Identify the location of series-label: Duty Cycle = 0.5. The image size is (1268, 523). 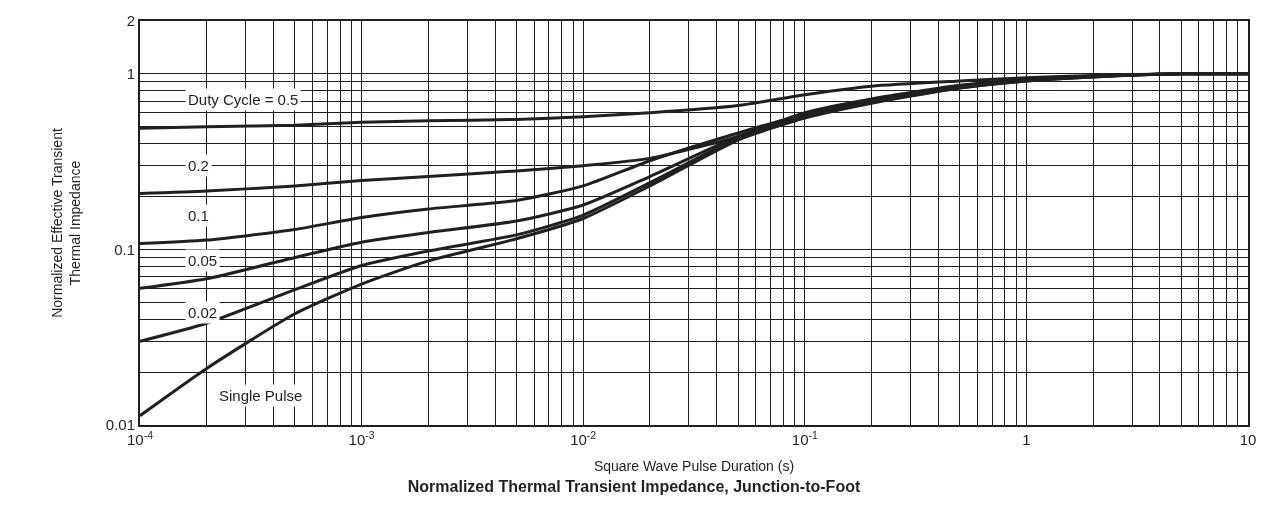
(243, 99).